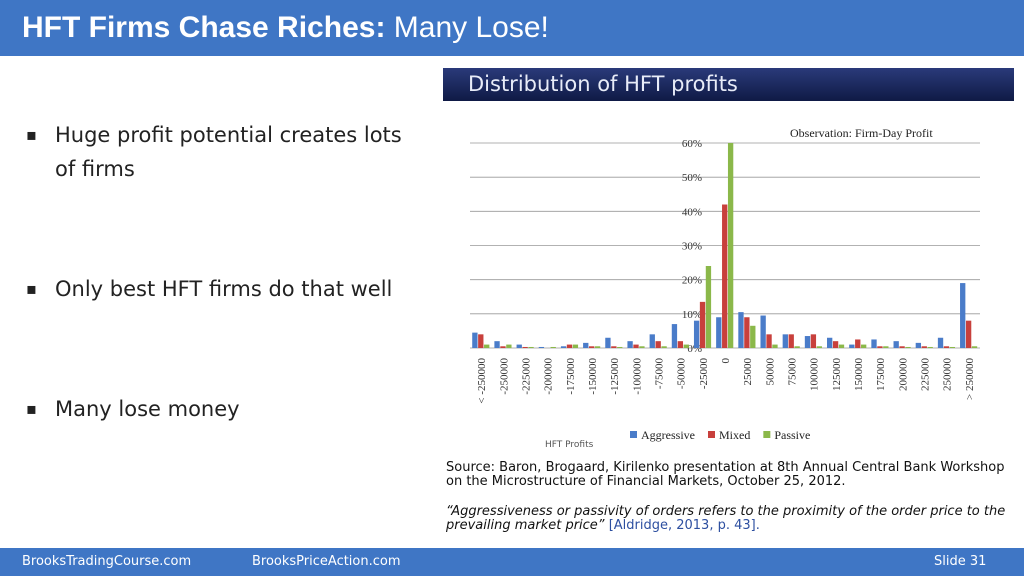 This screenshot has height=576, width=1024. I want to click on slide-number: Slide 31, so click(960, 561).